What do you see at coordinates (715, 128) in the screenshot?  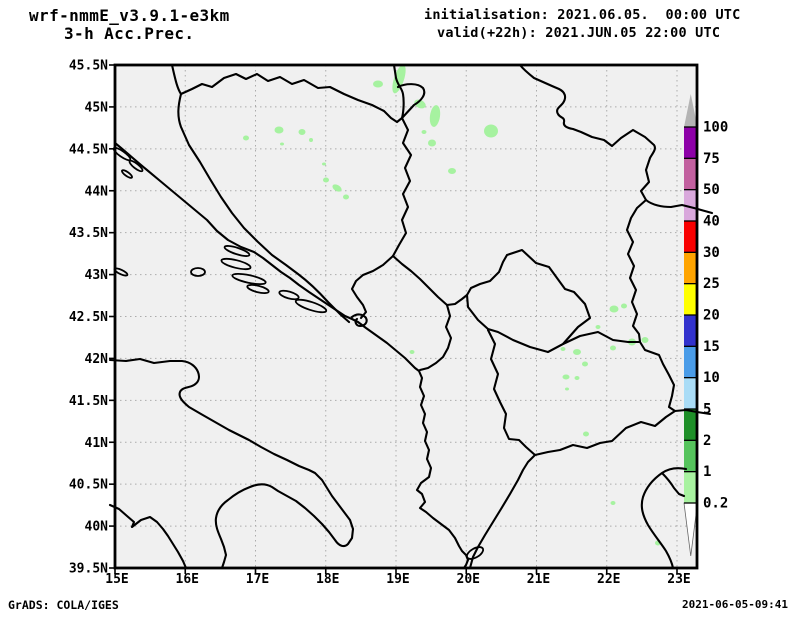 I see `colorbar-label: 100` at bounding box center [715, 128].